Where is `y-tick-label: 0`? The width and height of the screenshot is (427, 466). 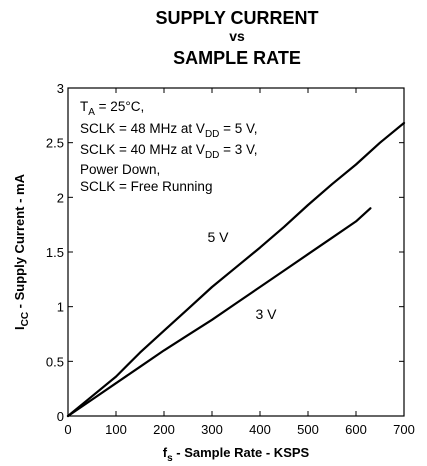
y-tick-label: 0 is located at coordinates (60, 416).